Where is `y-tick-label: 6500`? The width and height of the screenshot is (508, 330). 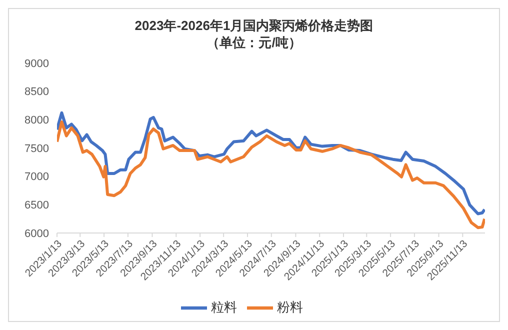 y-tick-label: 6500 is located at coordinates (36, 206).